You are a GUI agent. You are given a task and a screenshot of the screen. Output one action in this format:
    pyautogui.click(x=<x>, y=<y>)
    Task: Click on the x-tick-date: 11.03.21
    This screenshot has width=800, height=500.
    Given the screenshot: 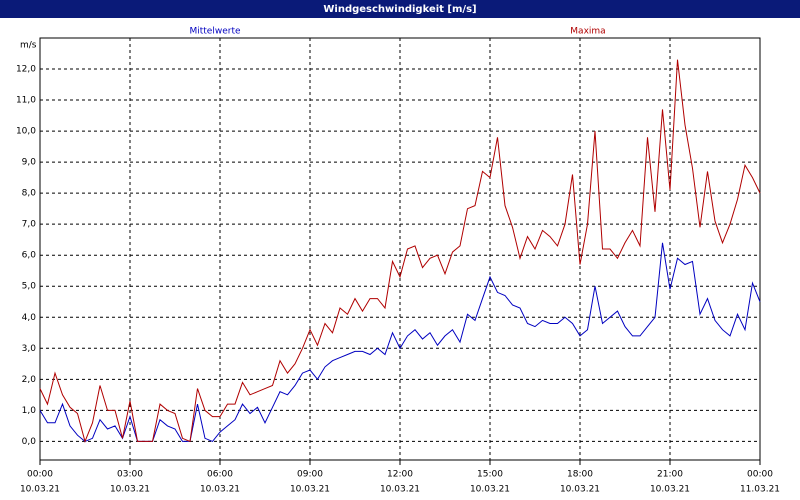 What is the action you would take?
    pyautogui.click(x=760, y=490)
    